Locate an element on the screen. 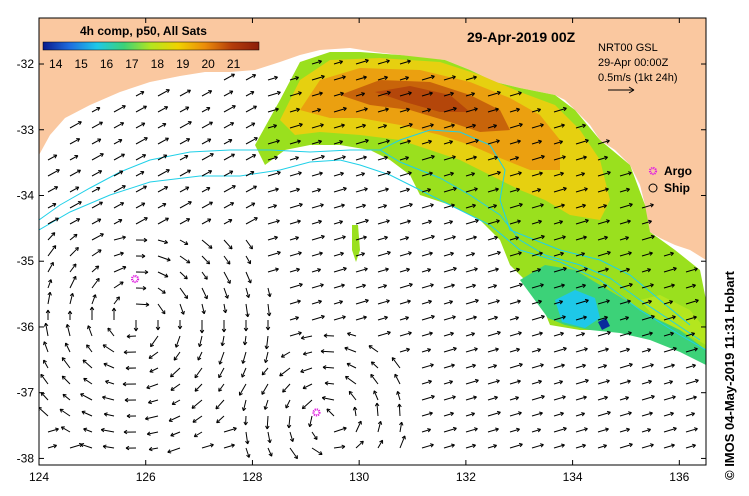 The image size is (749, 496). y-tick-label: -37 is located at coordinates (26, 393).